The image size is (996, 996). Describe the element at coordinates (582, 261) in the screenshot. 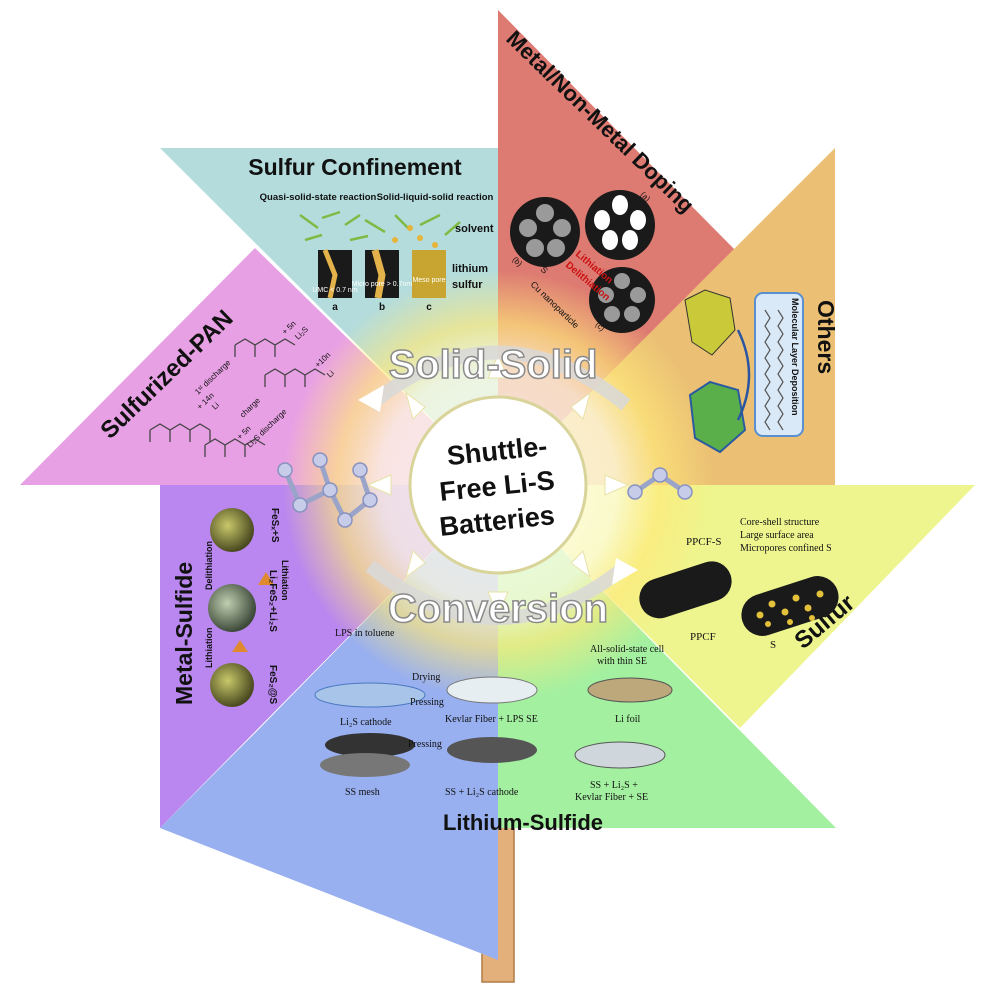

I see `doping-particles` at that location.